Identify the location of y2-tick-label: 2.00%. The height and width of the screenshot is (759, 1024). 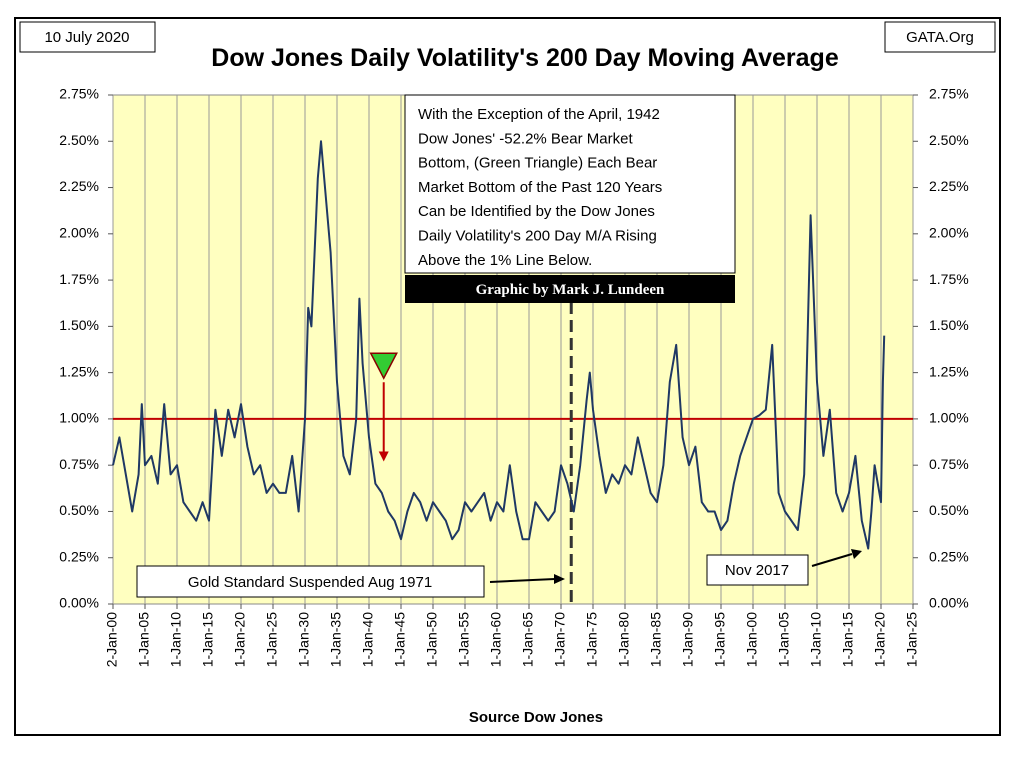
(949, 233).